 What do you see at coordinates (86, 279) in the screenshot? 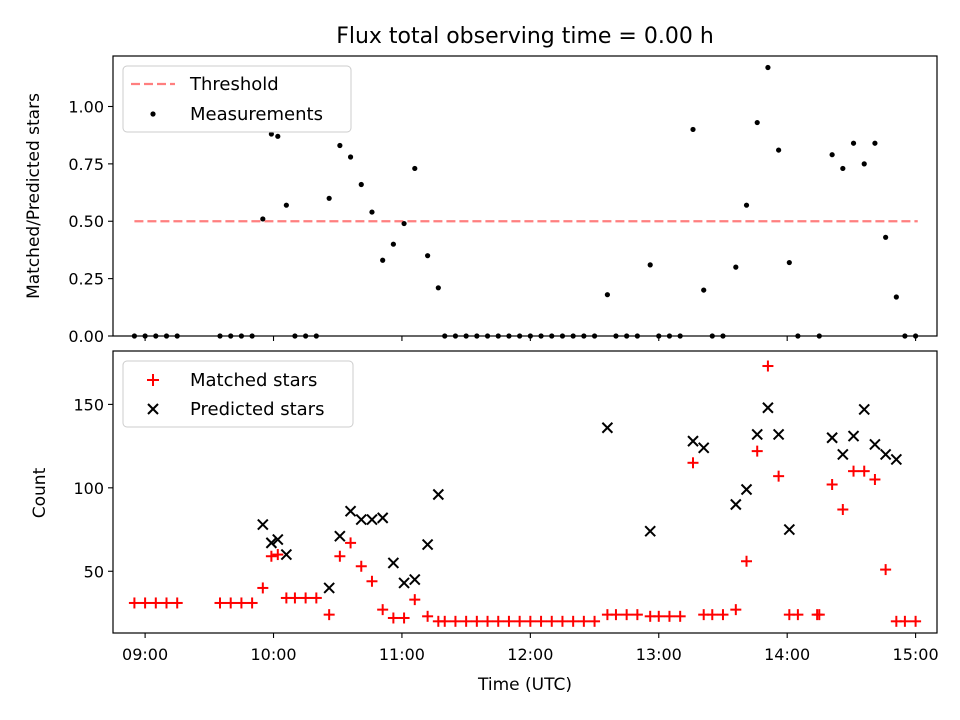
I see `ratio-y-tick-label: 0.25` at bounding box center [86, 279].